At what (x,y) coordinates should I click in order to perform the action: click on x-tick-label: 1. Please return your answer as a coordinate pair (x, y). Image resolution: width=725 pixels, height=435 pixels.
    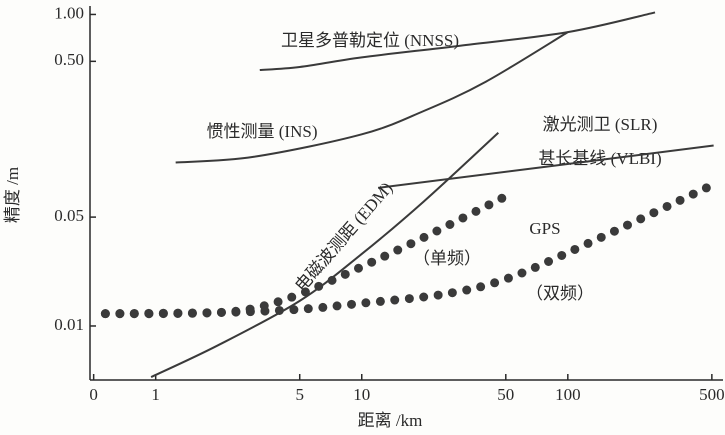
    Looking at the image, I should click on (155, 394).